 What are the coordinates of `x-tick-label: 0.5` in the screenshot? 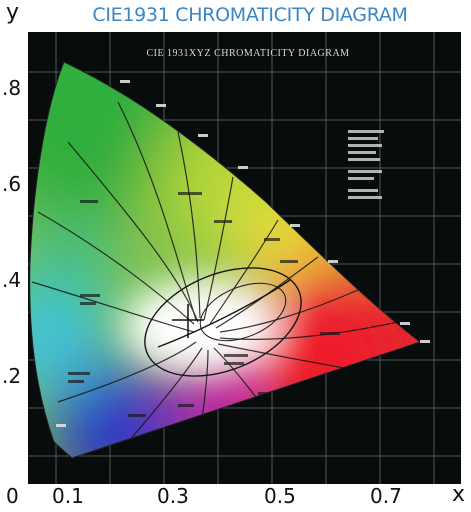 It's located at (280, 496).